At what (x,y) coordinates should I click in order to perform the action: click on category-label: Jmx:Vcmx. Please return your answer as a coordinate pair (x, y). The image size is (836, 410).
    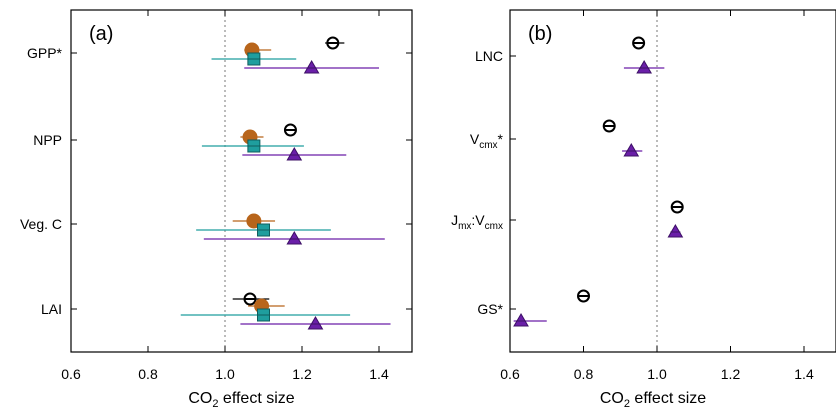
    Looking at the image, I should click on (477, 222).